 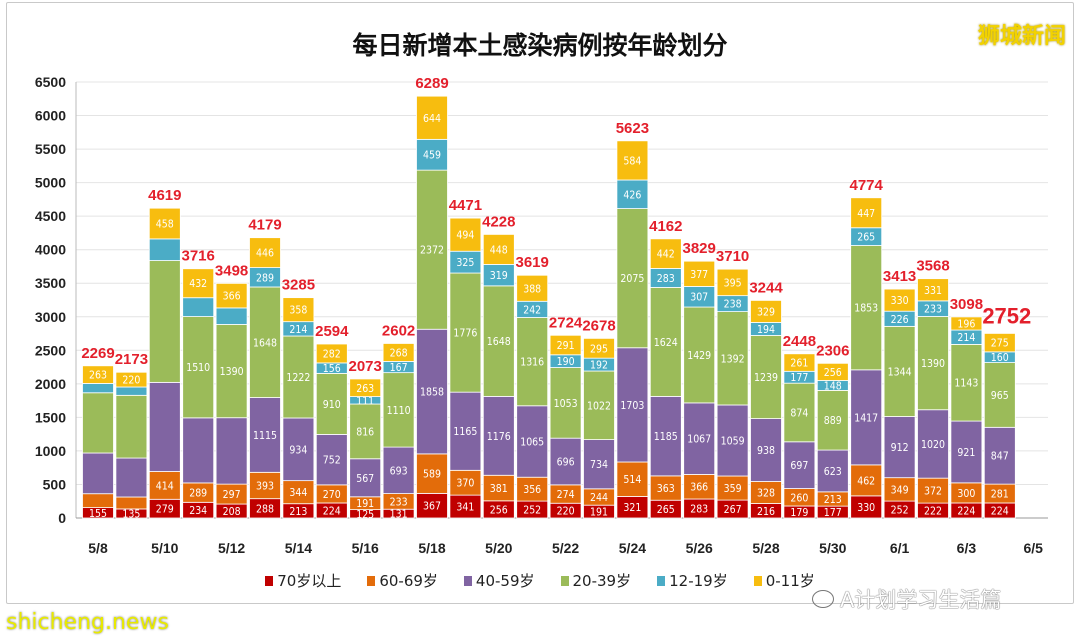 What do you see at coordinates (432, 118) in the screenshot?
I see `segment-data-label: 644` at bounding box center [432, 118].